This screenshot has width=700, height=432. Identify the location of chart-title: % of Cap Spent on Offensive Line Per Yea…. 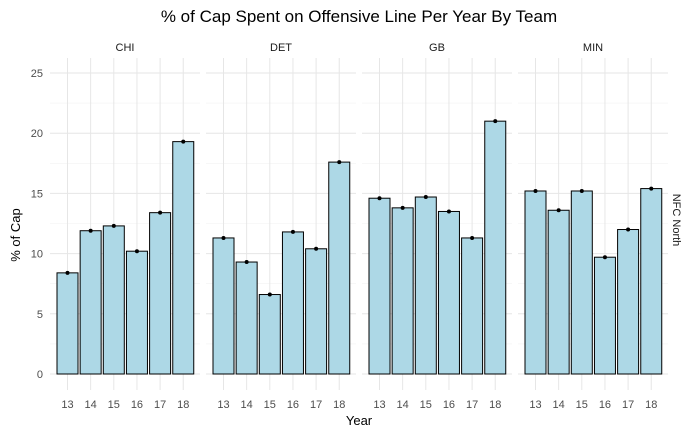
(359, 16).